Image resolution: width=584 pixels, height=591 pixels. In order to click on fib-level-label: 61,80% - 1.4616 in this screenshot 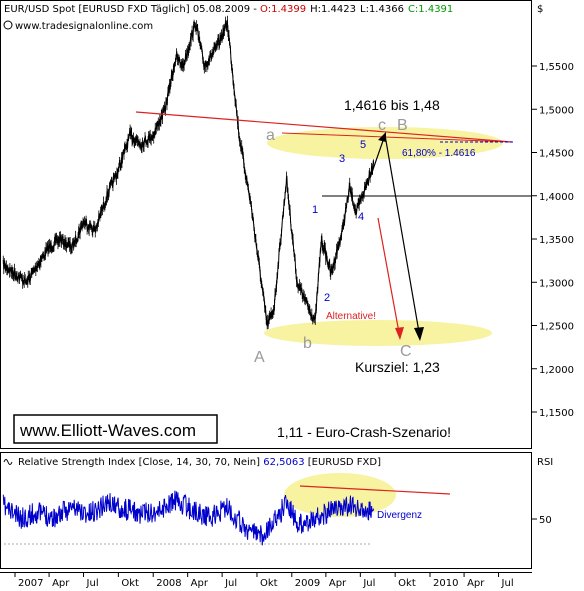, I will do `click(439, 153)`.